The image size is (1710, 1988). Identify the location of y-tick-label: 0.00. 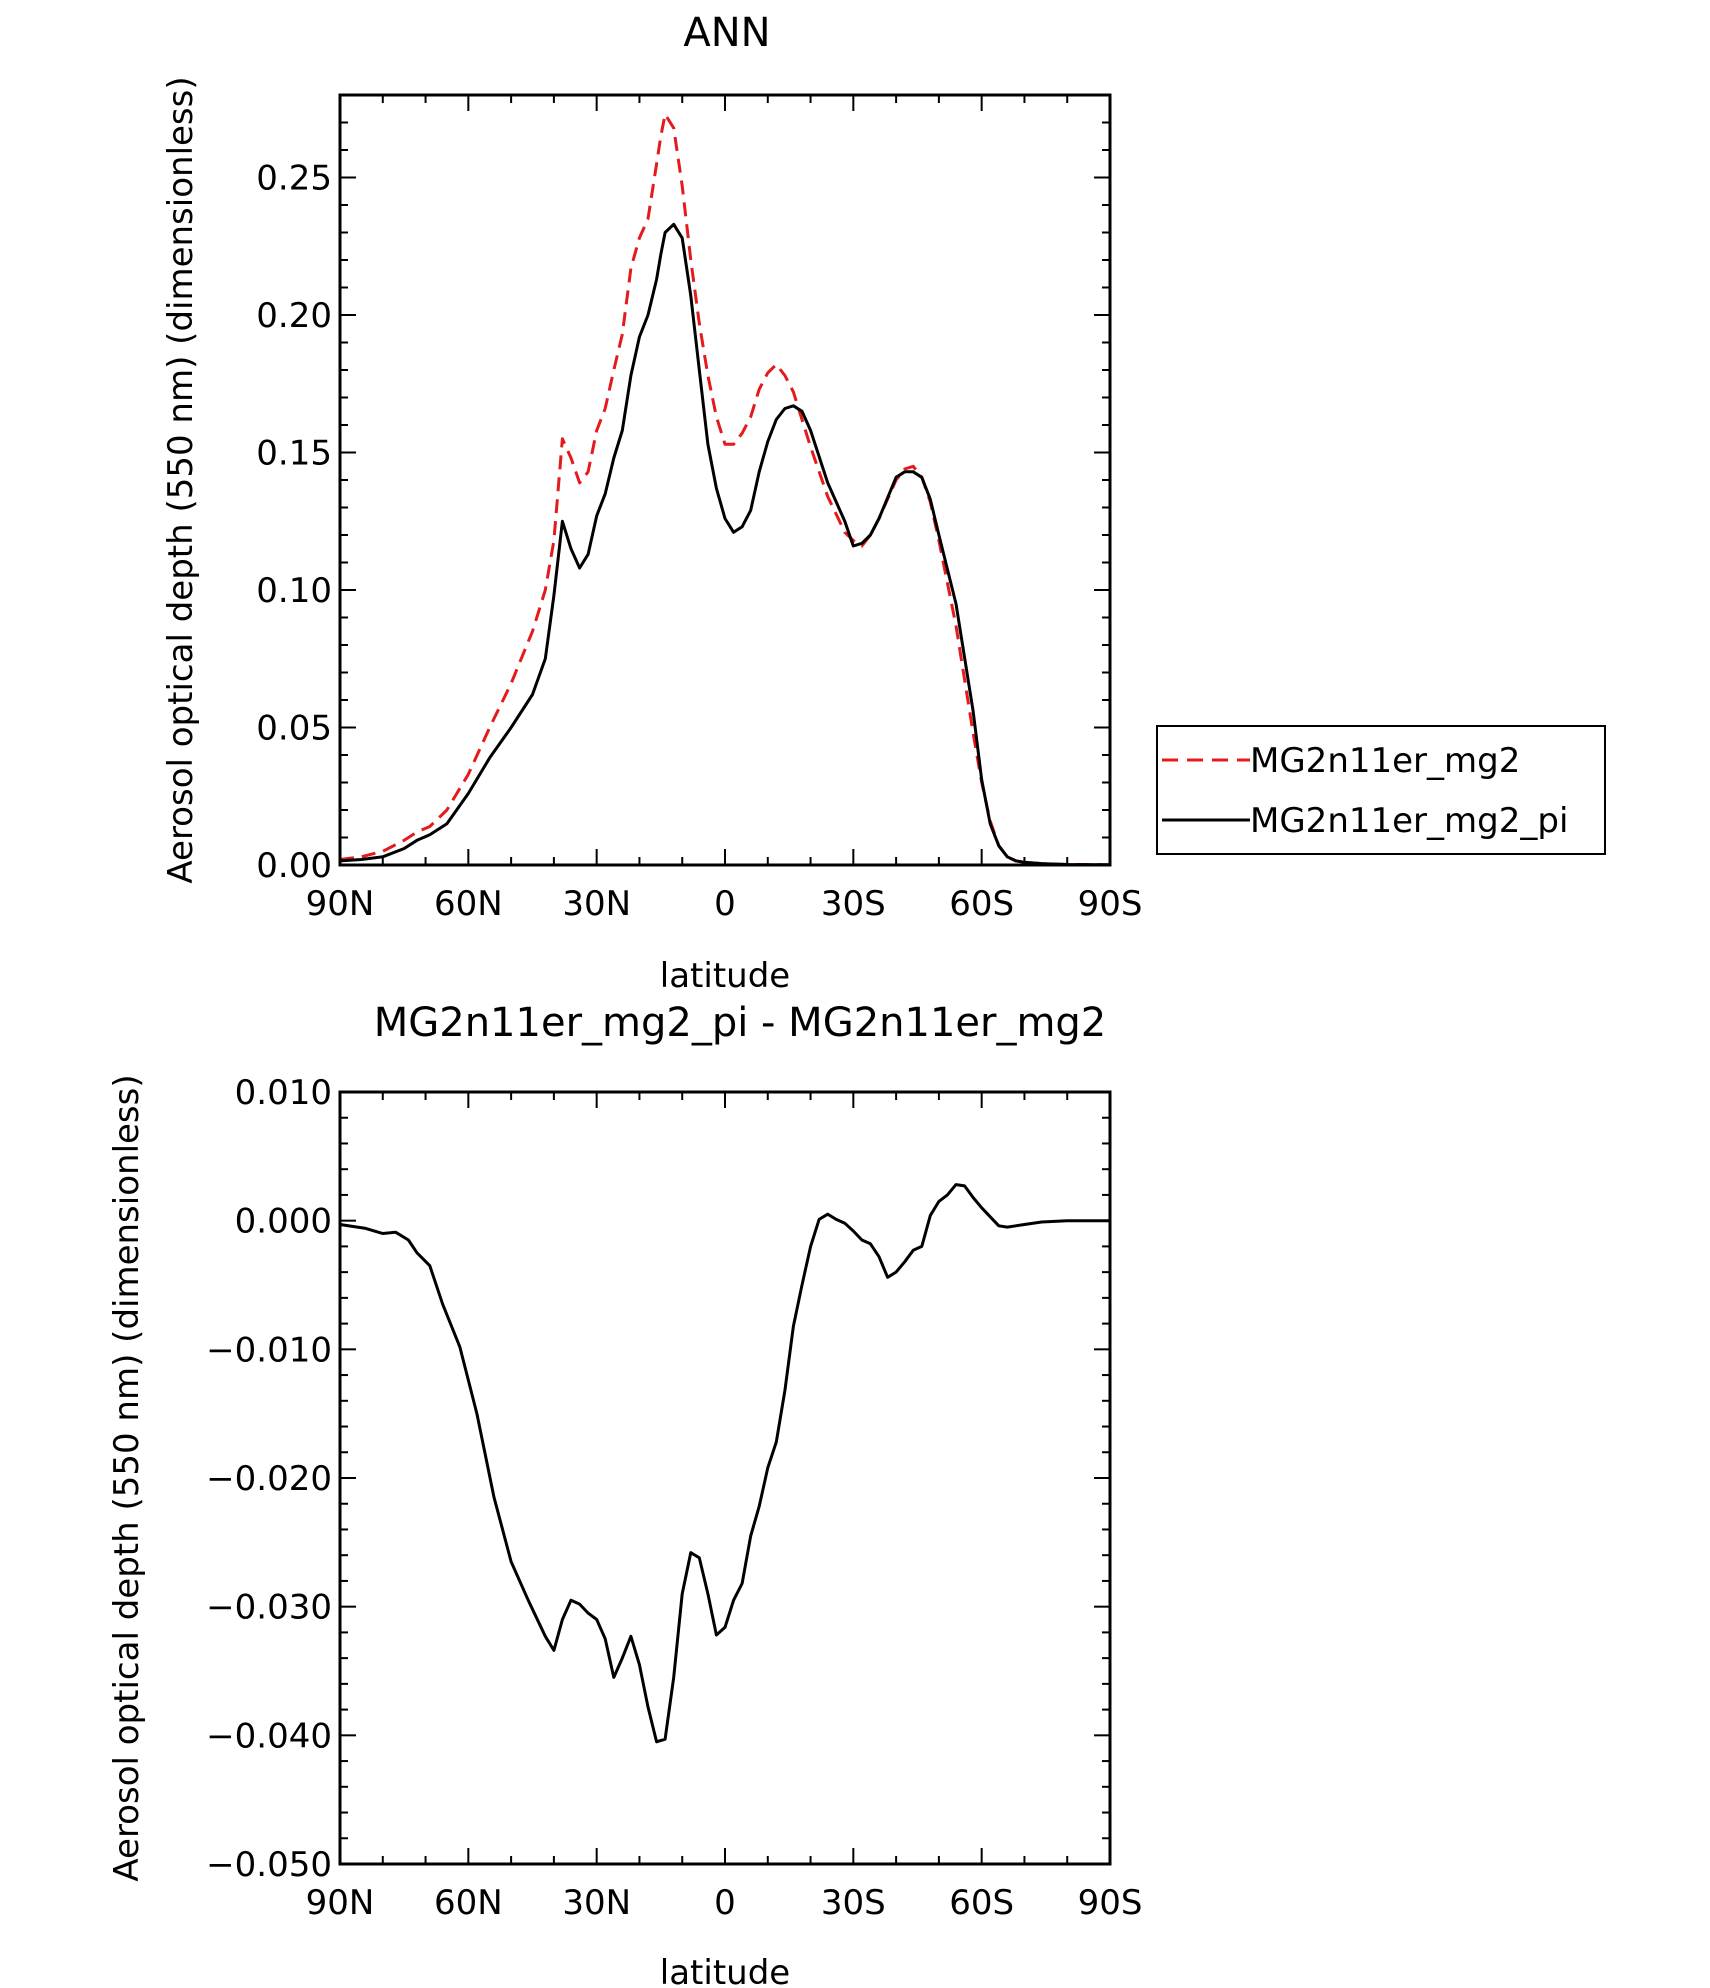
(294, 866).